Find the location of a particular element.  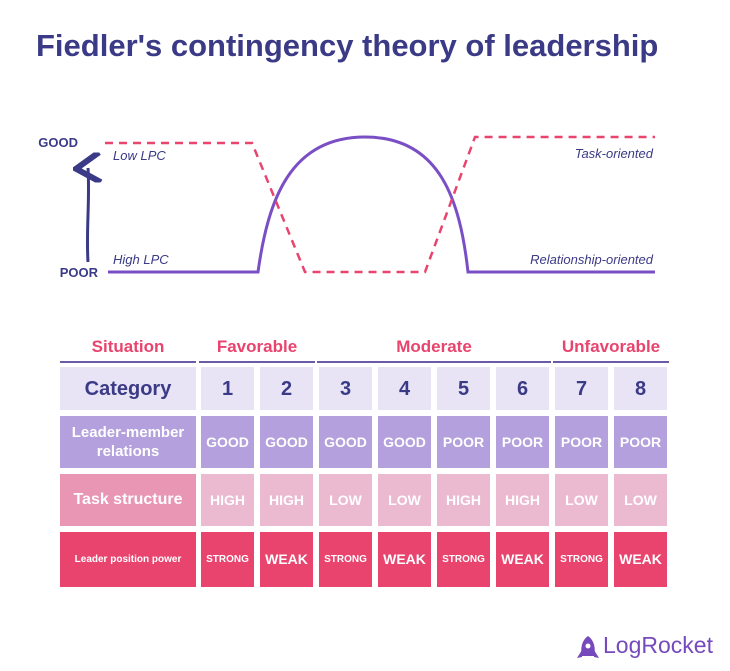

curve-label: Relationship-oriented is located at coordinates (592, 259).